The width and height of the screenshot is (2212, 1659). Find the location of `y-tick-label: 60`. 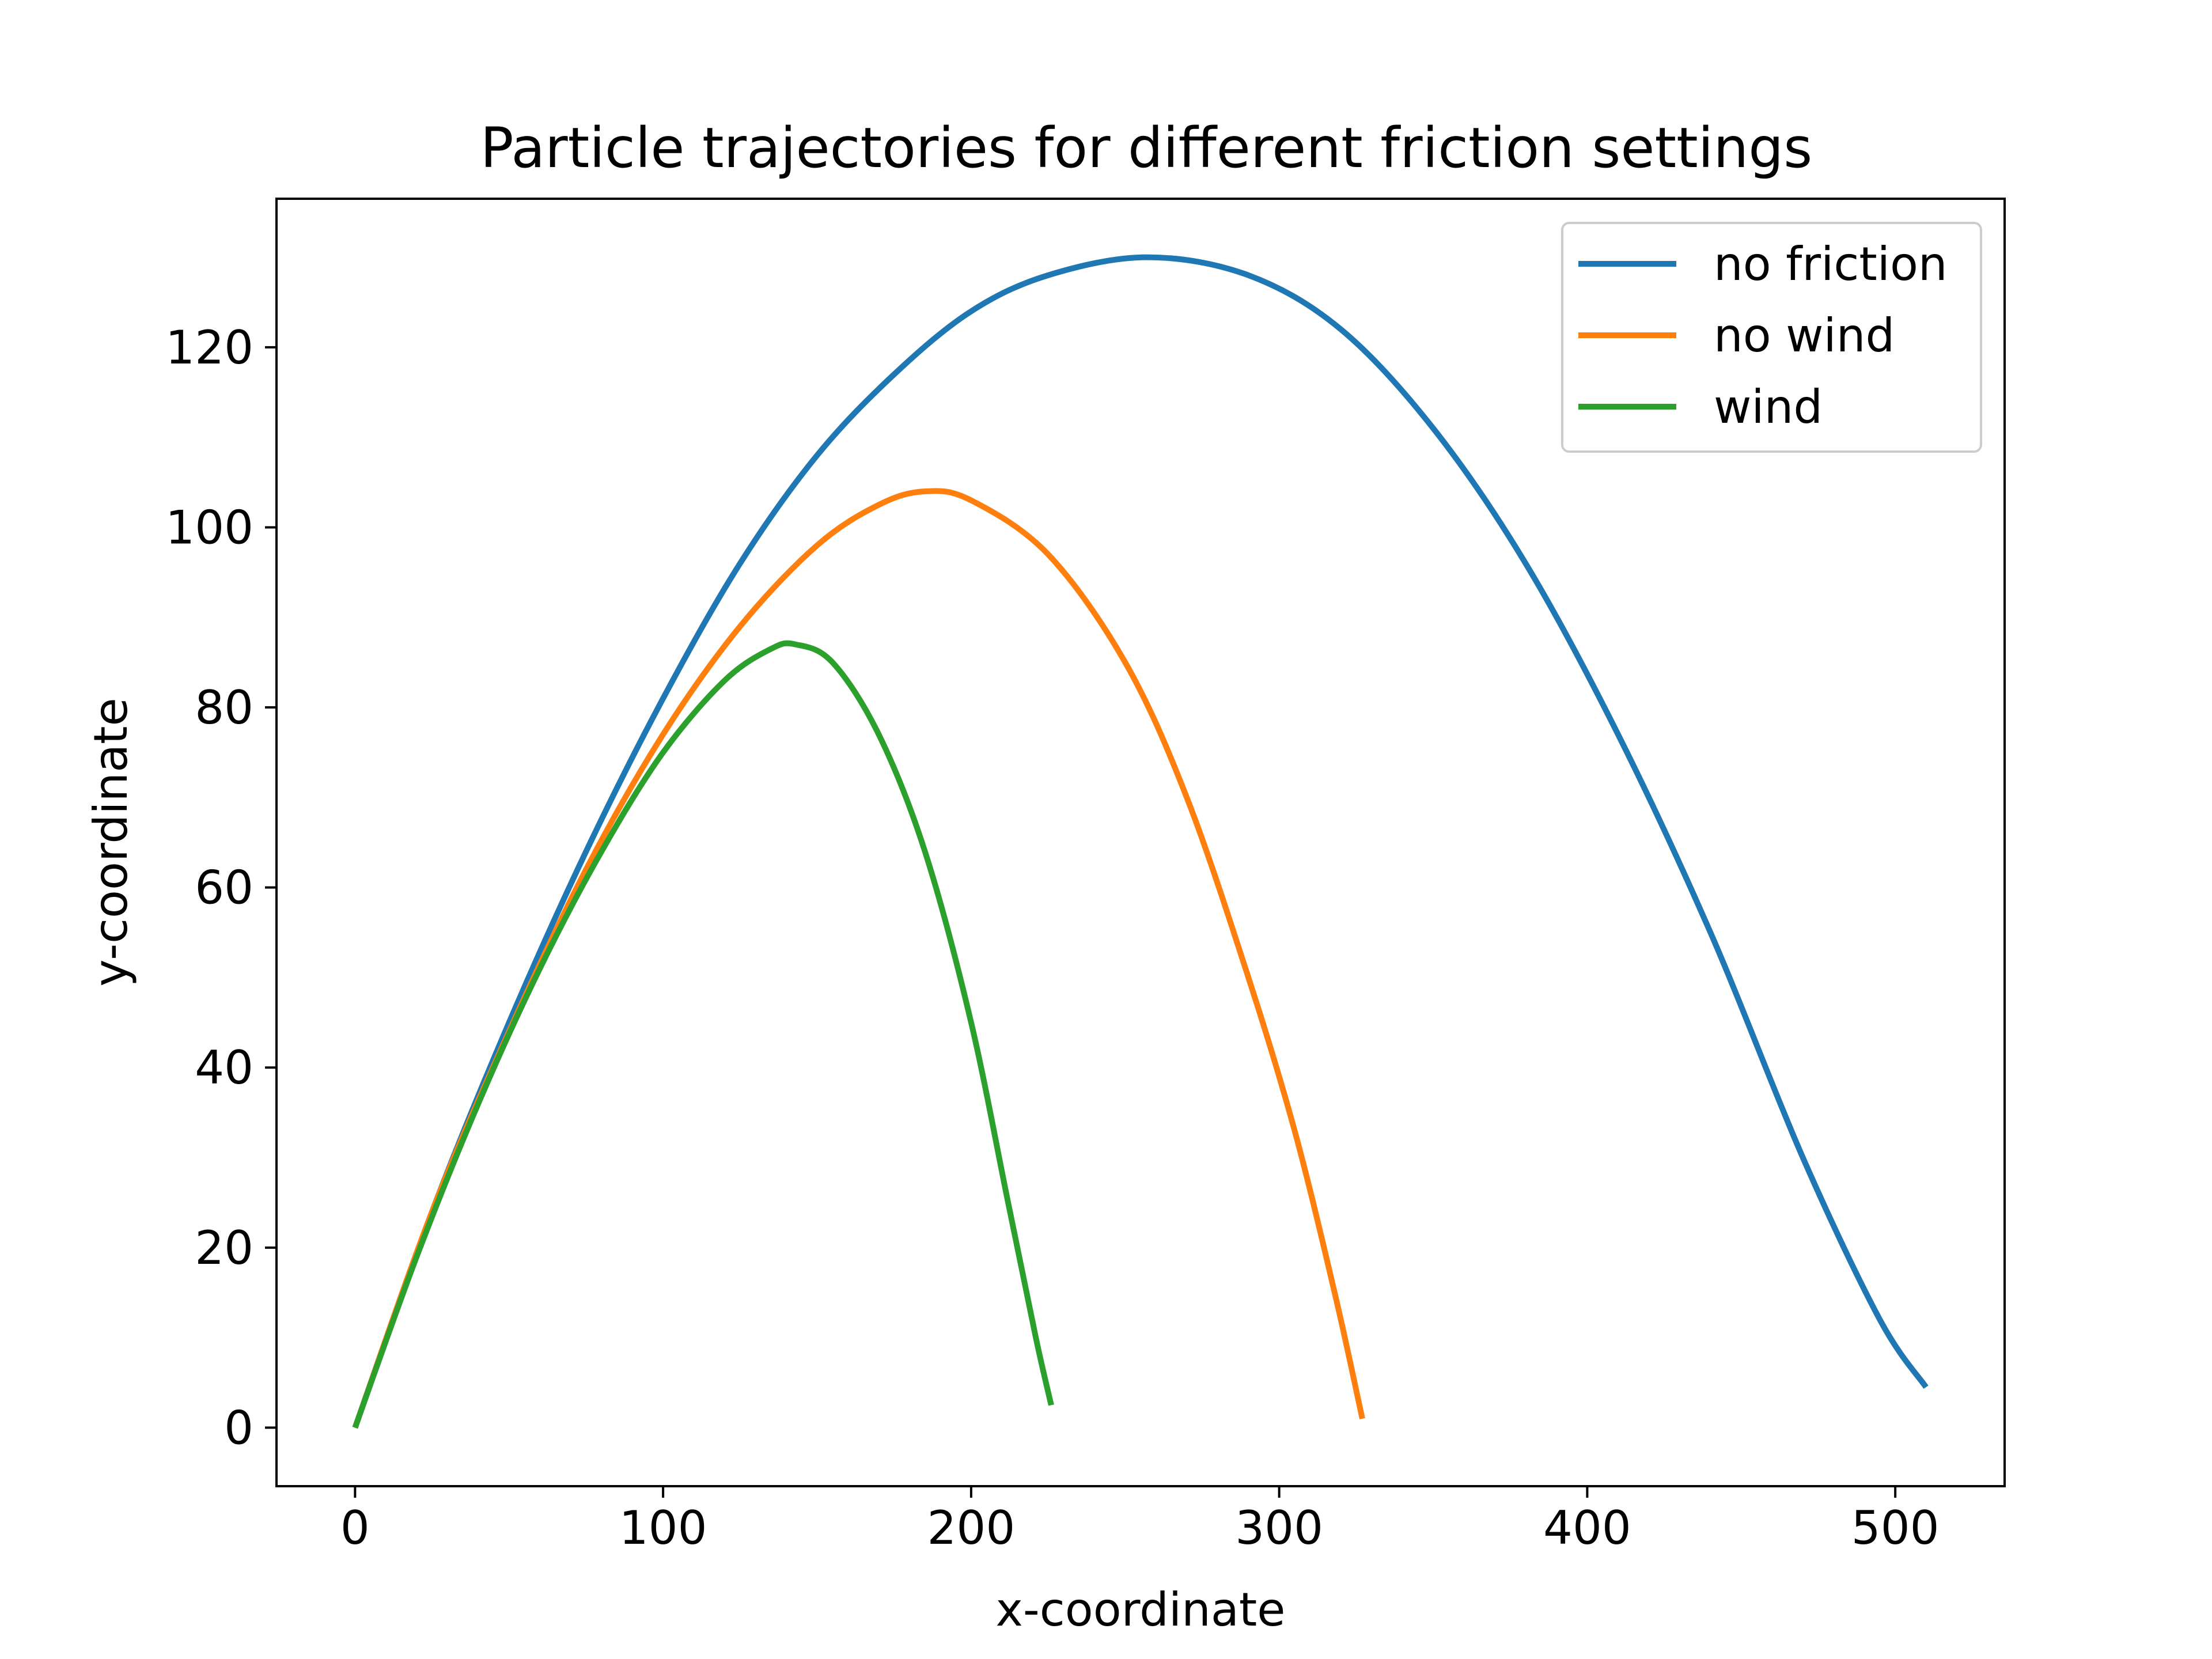

y-tick-label: 60 is located at coordinates (224, 888).